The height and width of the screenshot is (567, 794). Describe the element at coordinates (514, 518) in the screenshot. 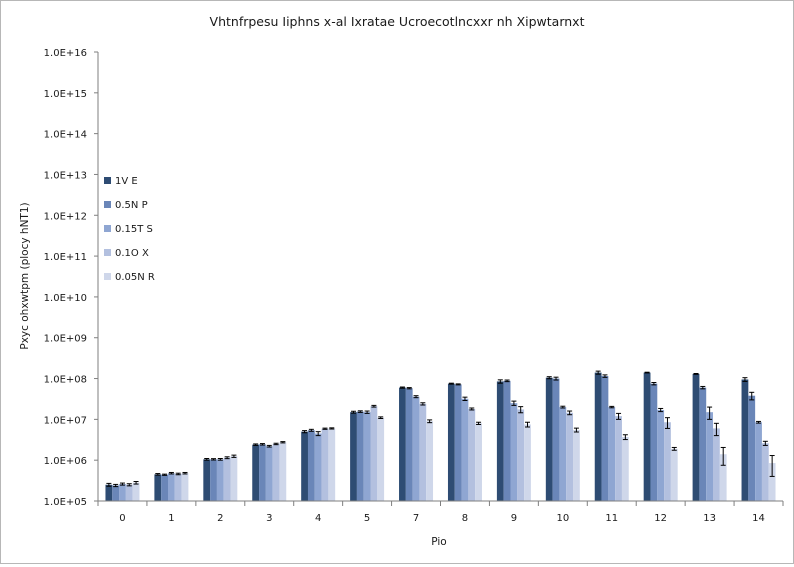

I see `x-tick-label: 9` at that location.